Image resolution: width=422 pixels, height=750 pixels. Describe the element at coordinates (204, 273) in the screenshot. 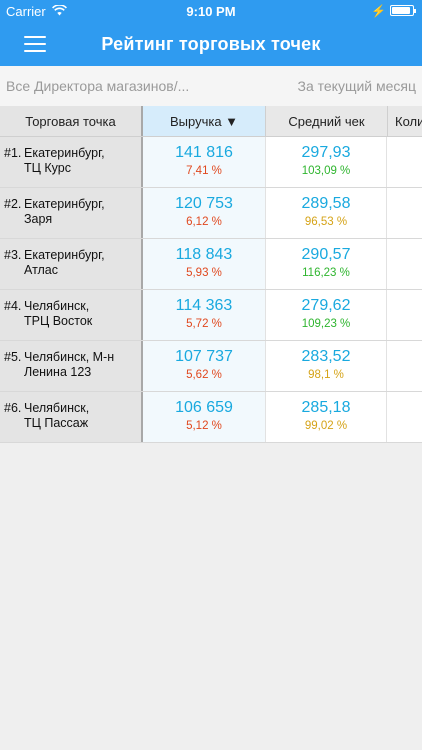

I see `revenue-share: 5,93 %` at that location.